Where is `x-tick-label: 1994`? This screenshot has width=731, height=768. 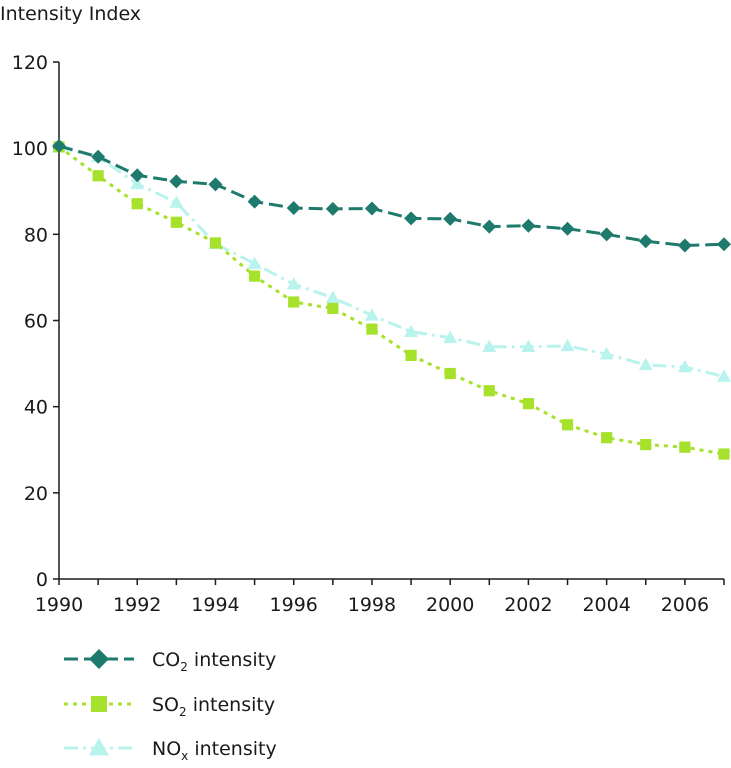
x-tick-label: 1994 is located at coordinates (215, 605).